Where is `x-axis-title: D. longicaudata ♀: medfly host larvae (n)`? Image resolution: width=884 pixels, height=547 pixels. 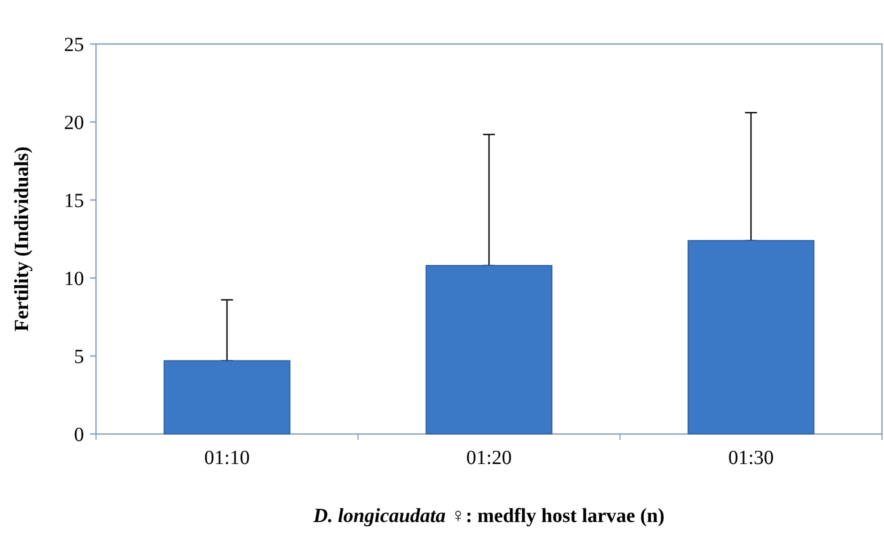 x-axis-title: D. longicaudata ♀: medfly host larvae (n) is located at coordinates (488, 516).